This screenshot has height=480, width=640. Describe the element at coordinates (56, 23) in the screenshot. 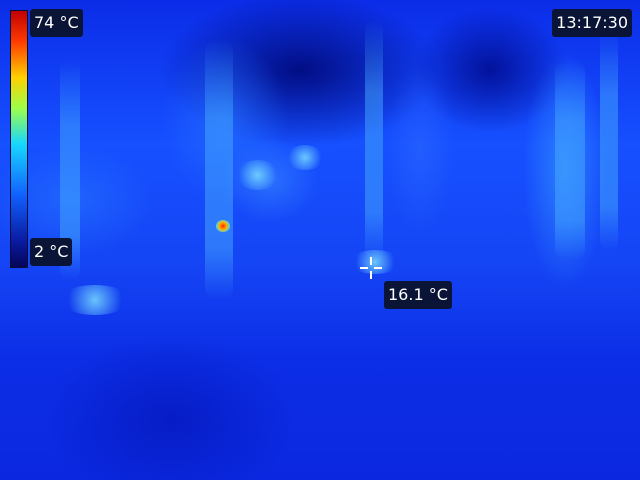

I see `scale-max-label: 74 °C` at that location.